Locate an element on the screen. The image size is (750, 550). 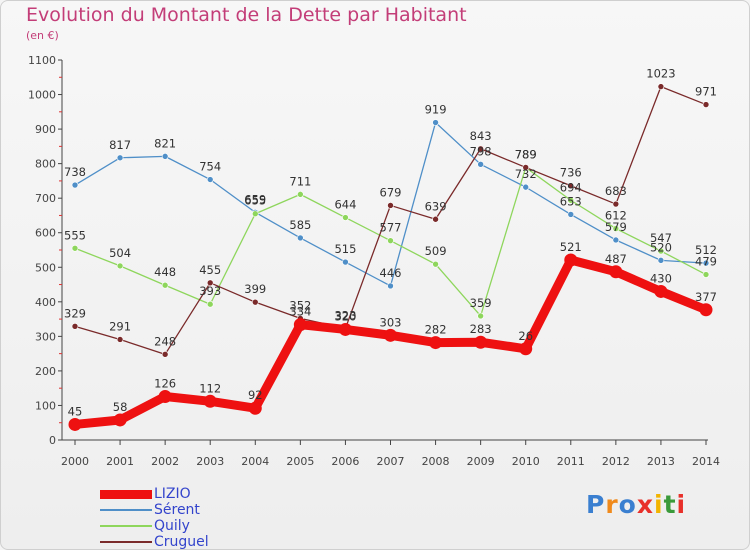
proxiti-logo: Proxiti is located at coordinates (636, 504).